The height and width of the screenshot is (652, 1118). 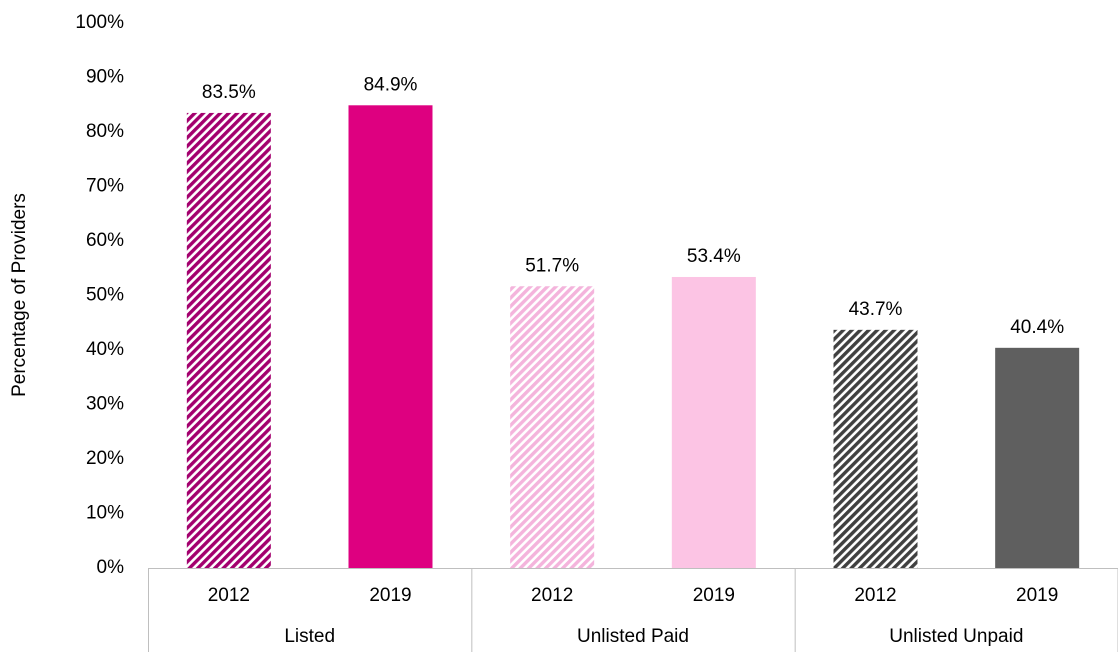 I want to click on value-label: 83.5%, so click(x=229, y=92).